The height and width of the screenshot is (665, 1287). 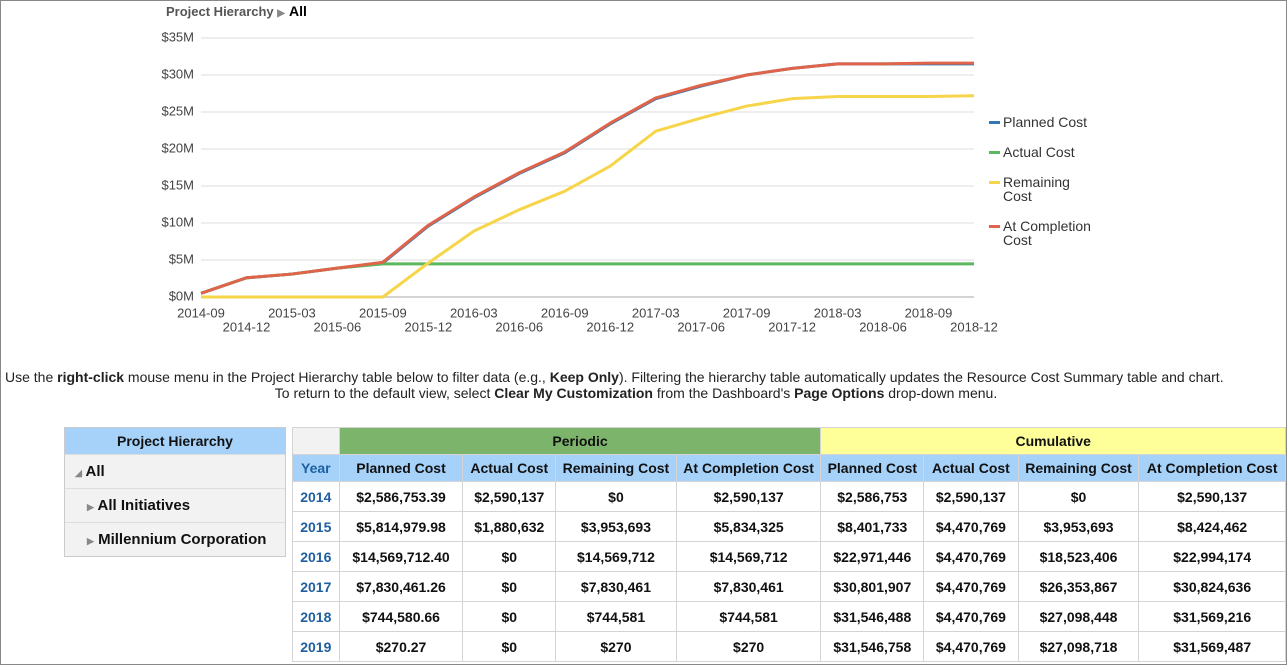 I want to click on series-line, so click(x=587, y=278).